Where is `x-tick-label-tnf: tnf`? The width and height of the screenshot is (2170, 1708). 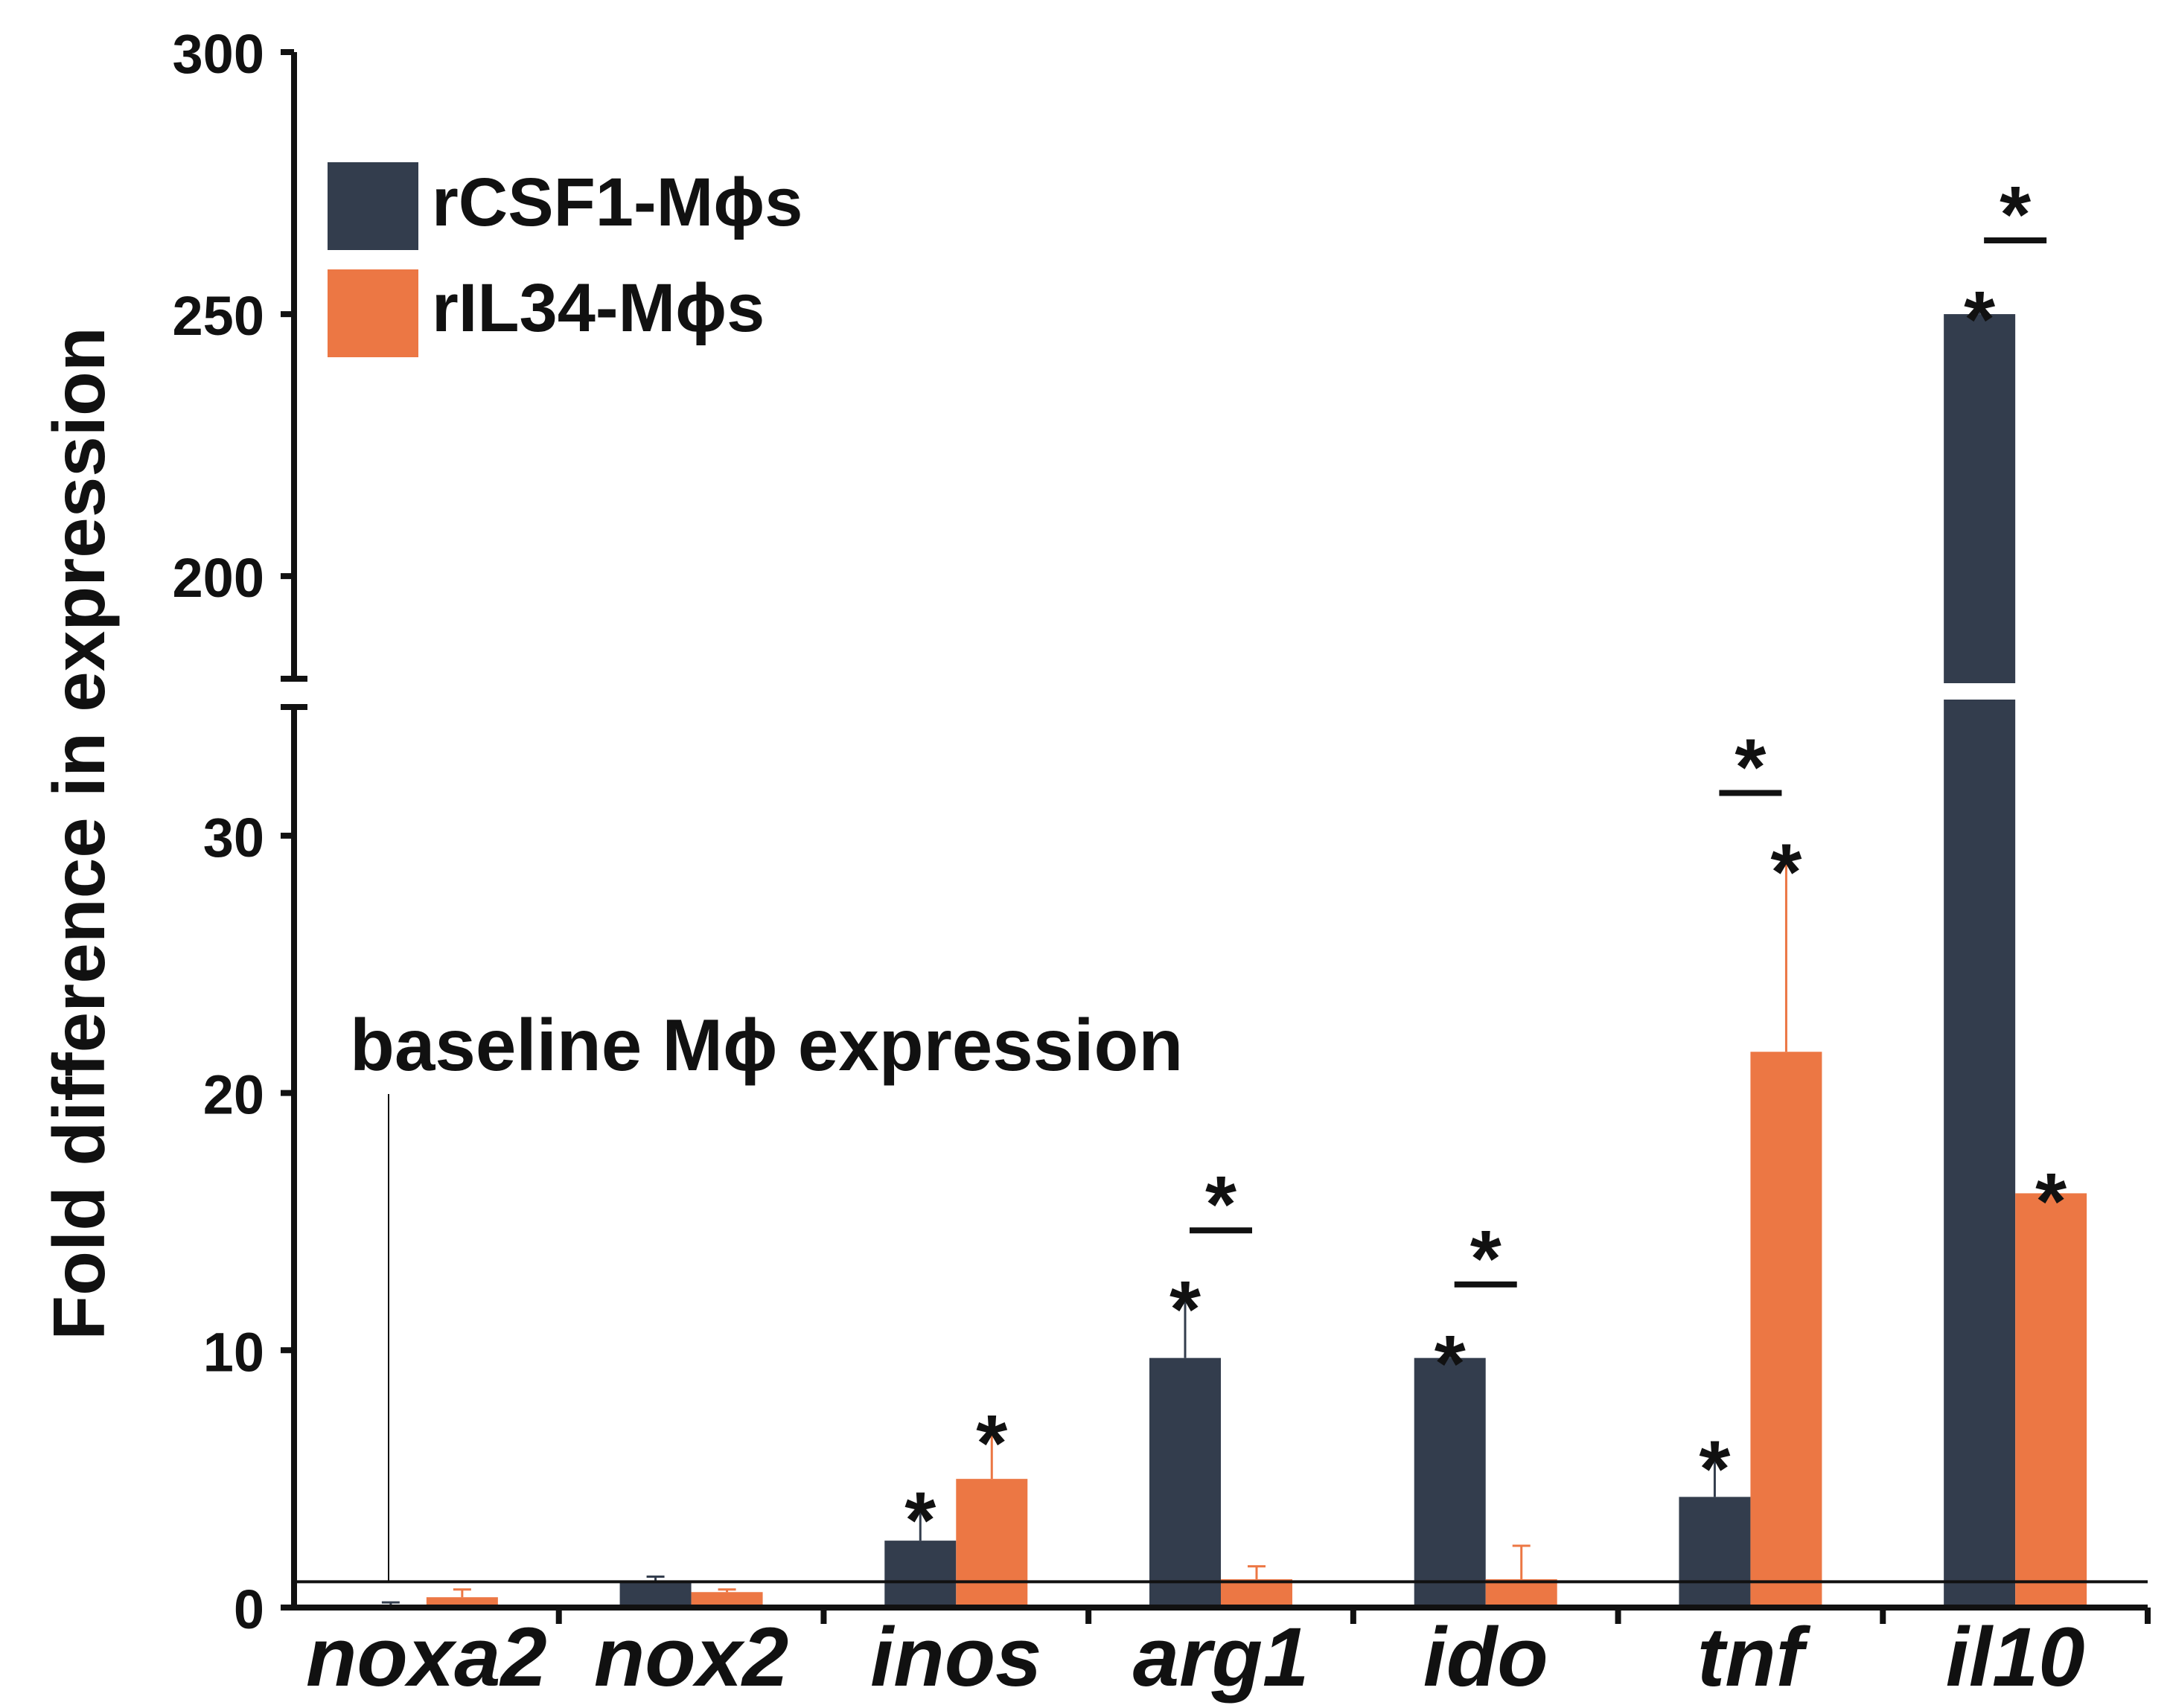
x-tick-label-tnf: tnf is located at coordinates (1754, 1657).